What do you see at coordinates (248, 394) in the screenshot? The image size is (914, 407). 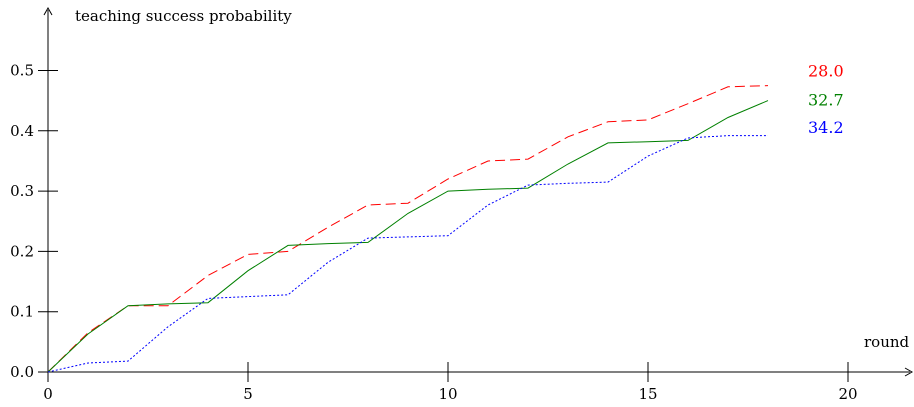 I see `x-tick-label: 5` at bounding box center [248, 394].